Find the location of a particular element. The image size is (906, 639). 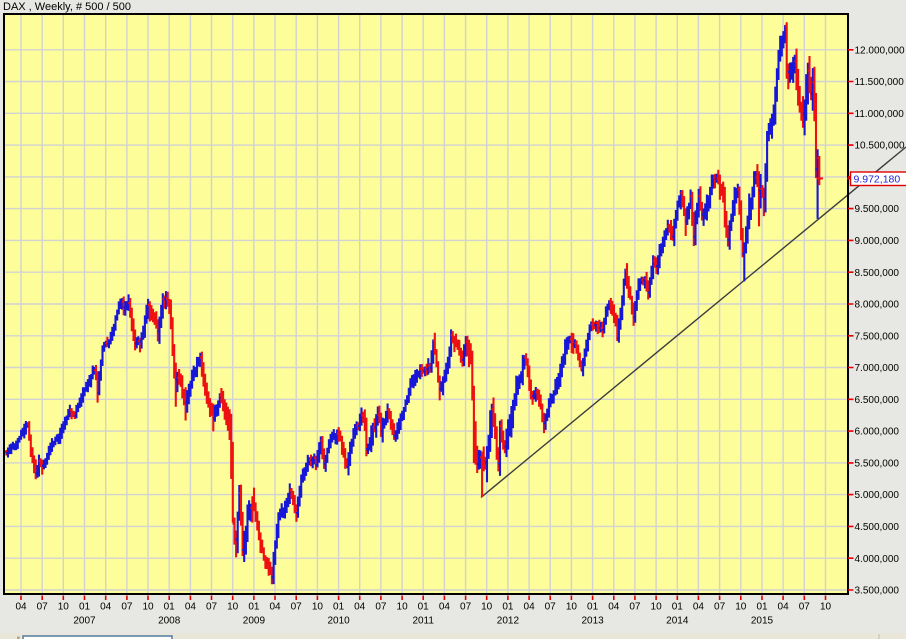

svg-text: 4.500,000 is located at coordinates (877, 527).